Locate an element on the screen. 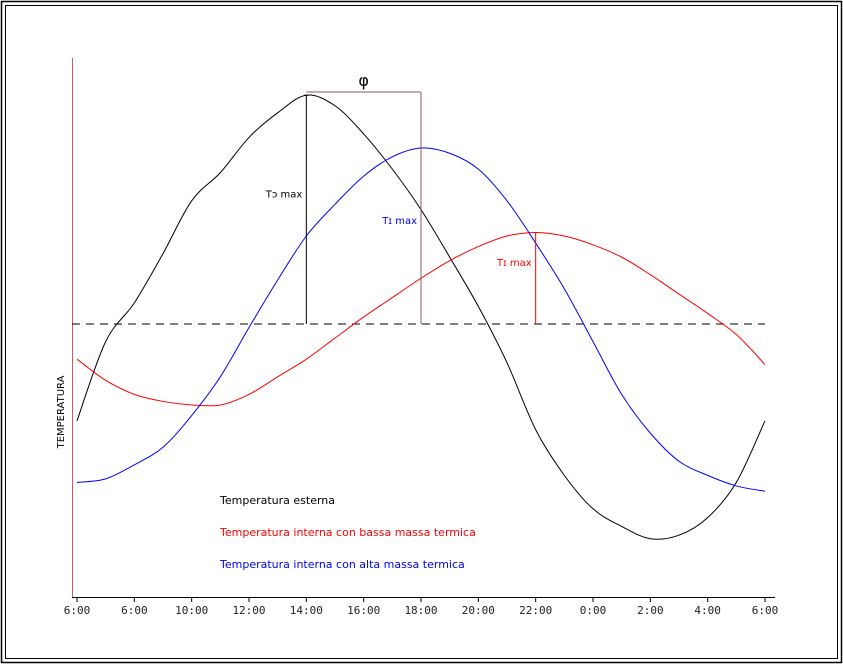 The image size is (843, 664). phase-shift-marker: φ is located at coordinates (363, 197).